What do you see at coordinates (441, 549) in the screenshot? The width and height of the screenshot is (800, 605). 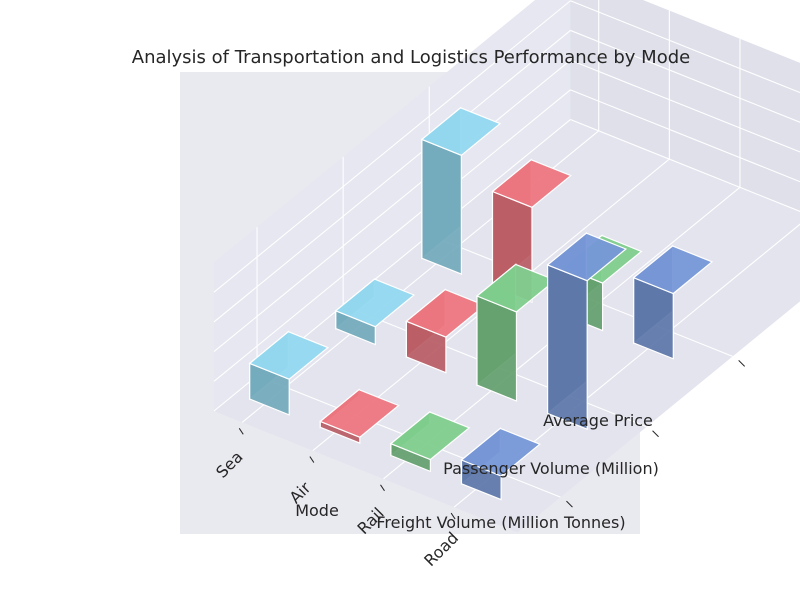 I see `x-tick-label-3: Road` at bounding box center [441, 549].